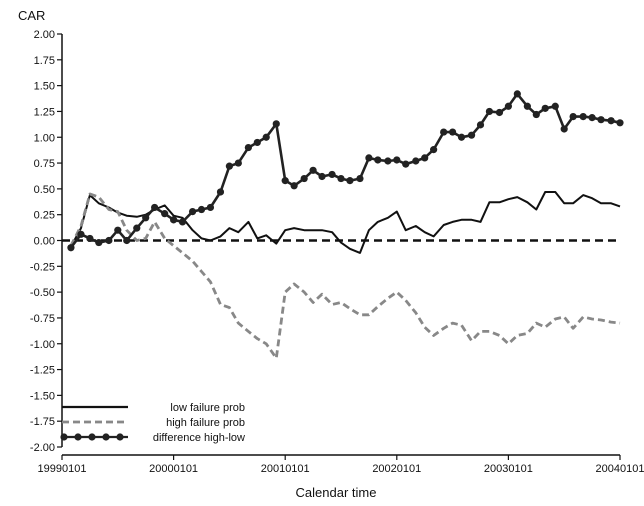 The height and width of the screenshot is (506, 644). Describe the element at coordinates (44, 87) in the screenshot. I see `y-tick-label: 1.50` at that location.